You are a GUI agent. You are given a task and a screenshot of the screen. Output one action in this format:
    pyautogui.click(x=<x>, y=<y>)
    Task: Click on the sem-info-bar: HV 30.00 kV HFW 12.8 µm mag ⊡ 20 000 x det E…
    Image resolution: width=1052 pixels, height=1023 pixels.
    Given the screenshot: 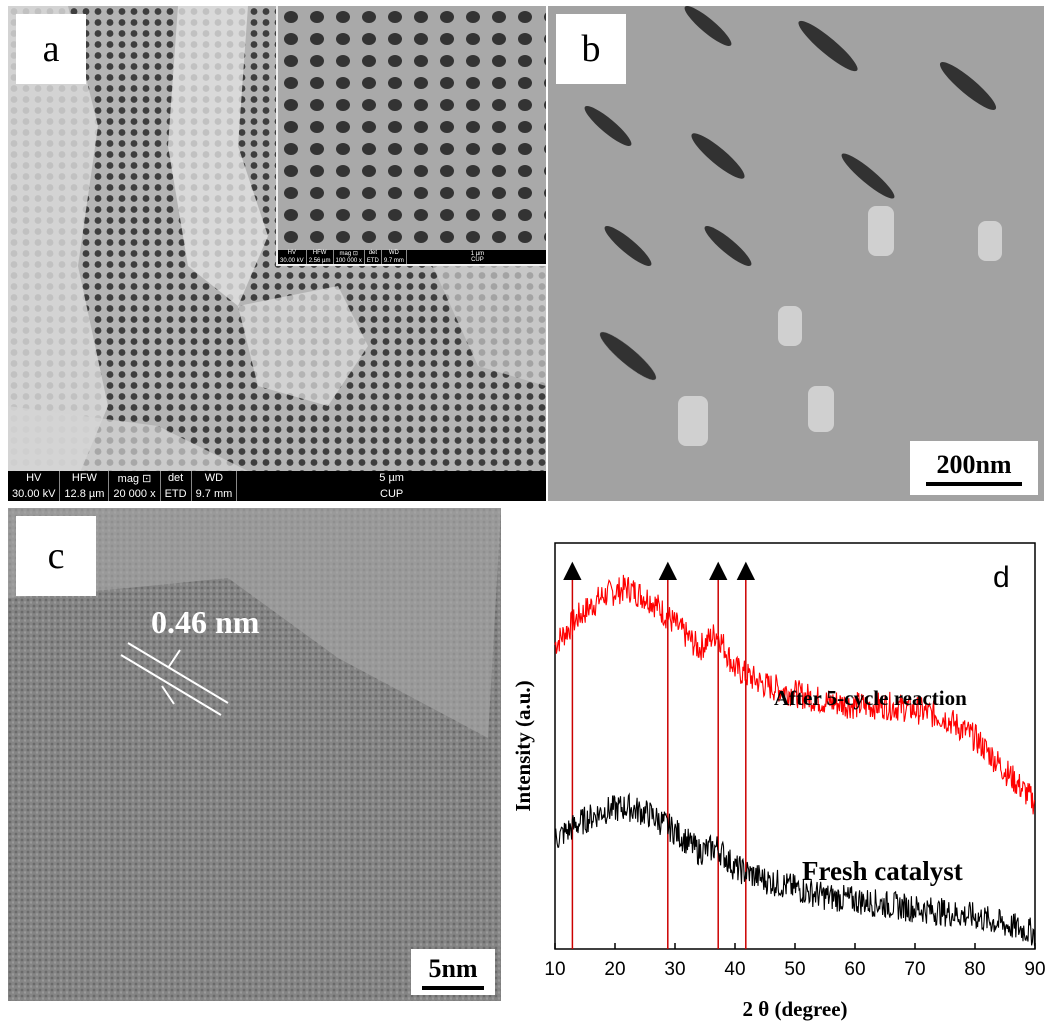 What is the action you would take?
    pyautogui.click(x=277, y=486)
    